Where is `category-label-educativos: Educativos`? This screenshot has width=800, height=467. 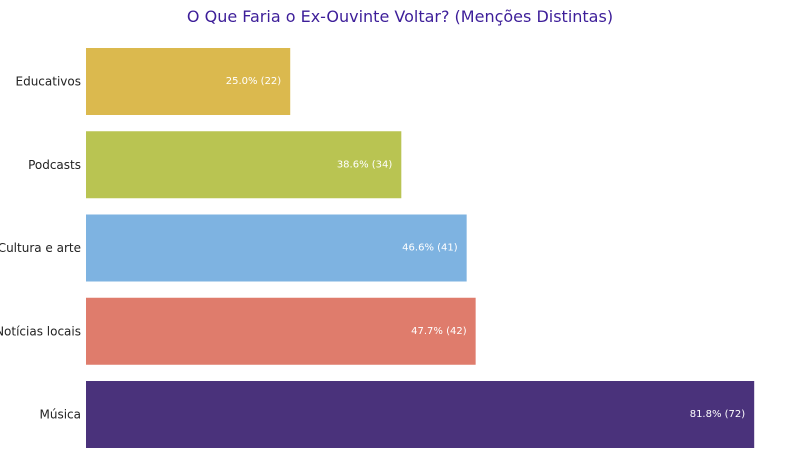 category-label-educativos: Educativos is located at coordinates (49, 82).